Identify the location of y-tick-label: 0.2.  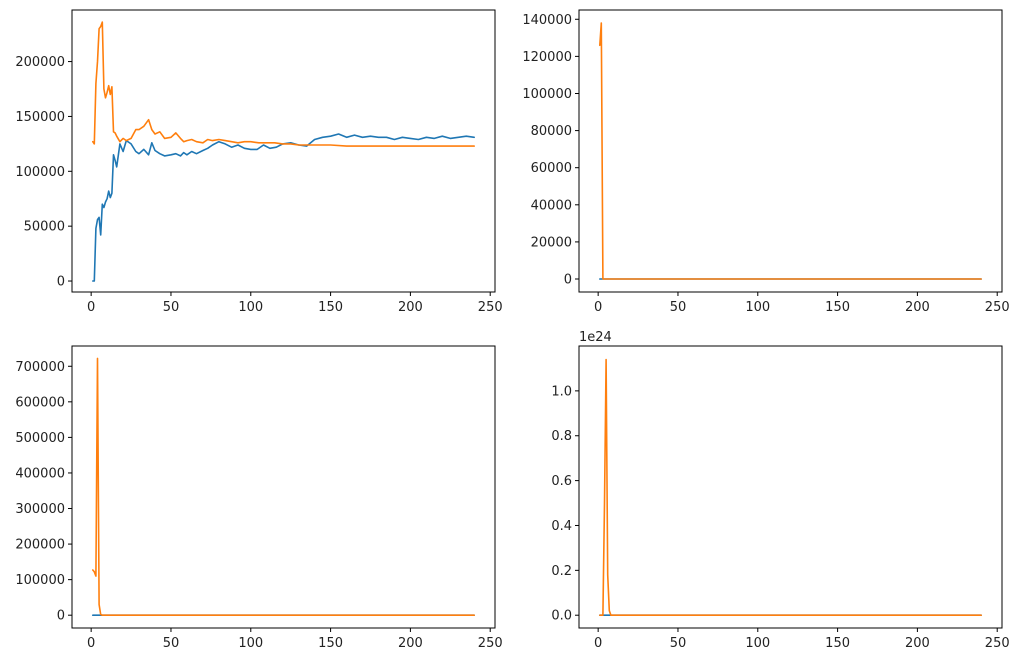
(561, 571).